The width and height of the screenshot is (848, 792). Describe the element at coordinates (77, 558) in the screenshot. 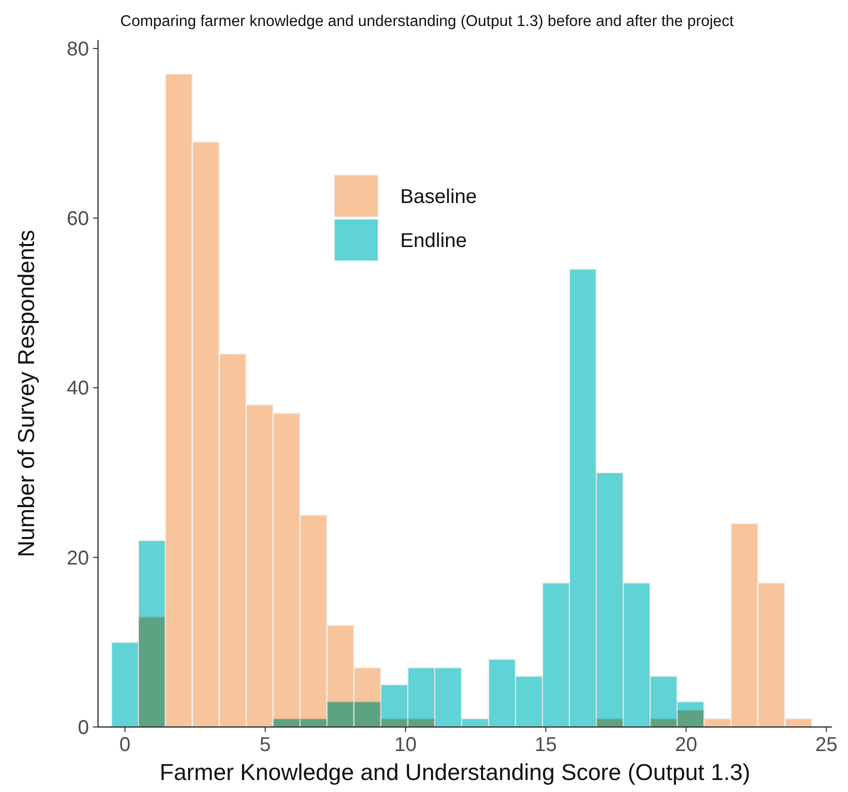

I see `y-tick-label: 20` at that location.